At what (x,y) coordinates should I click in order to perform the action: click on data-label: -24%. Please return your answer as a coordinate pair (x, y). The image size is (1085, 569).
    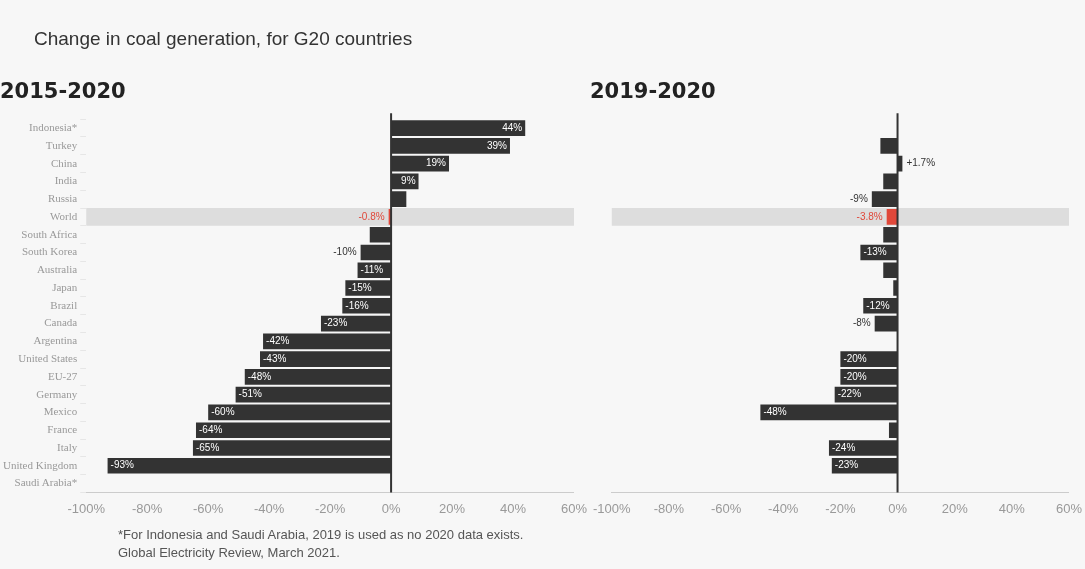
    Looking at the image, I should click on (843, 447).